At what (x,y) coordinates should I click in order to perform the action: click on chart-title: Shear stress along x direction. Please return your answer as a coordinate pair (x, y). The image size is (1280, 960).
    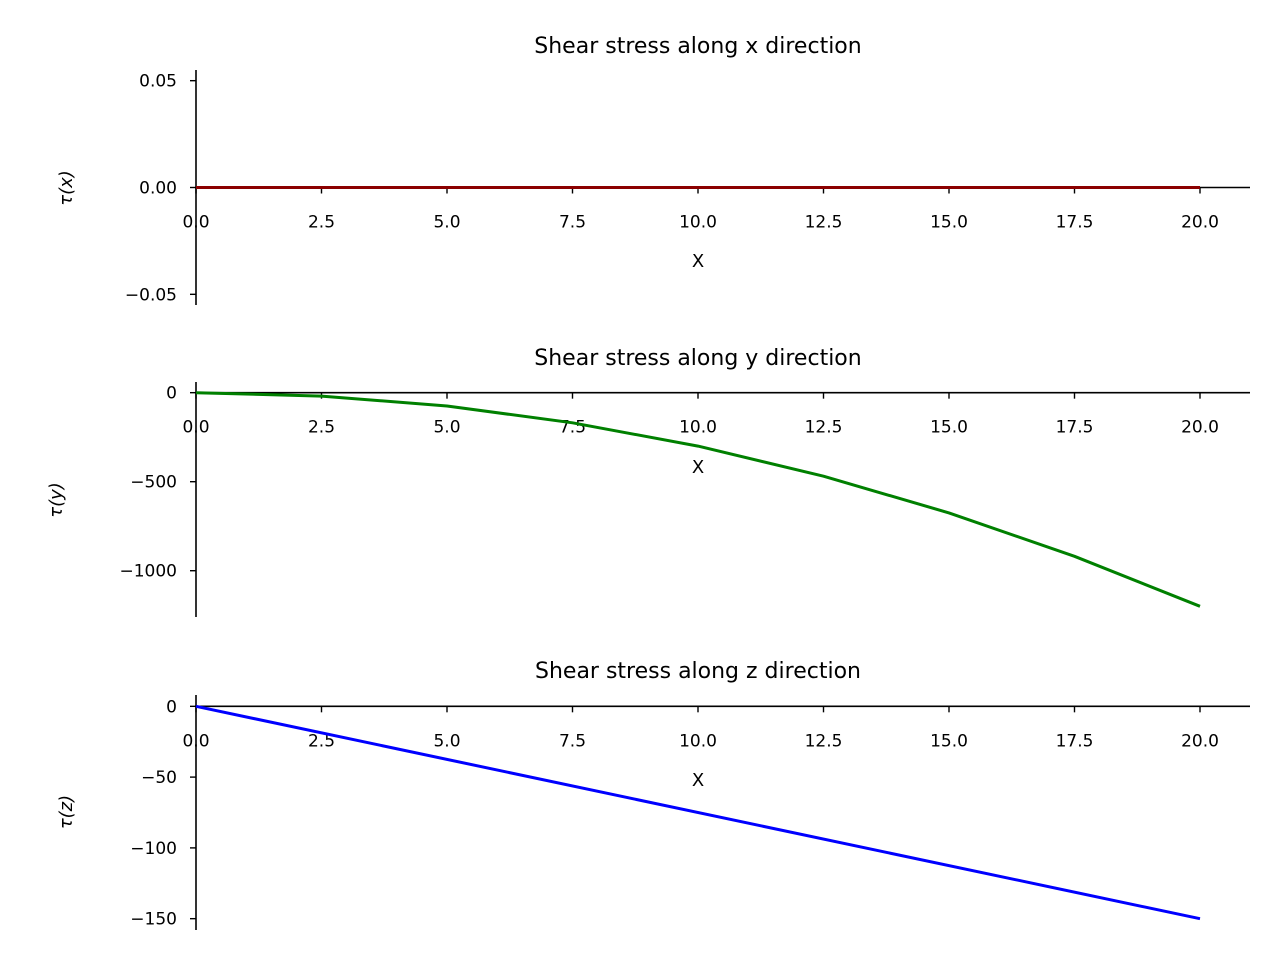
    Looking at the image, I should click on (697, 46).